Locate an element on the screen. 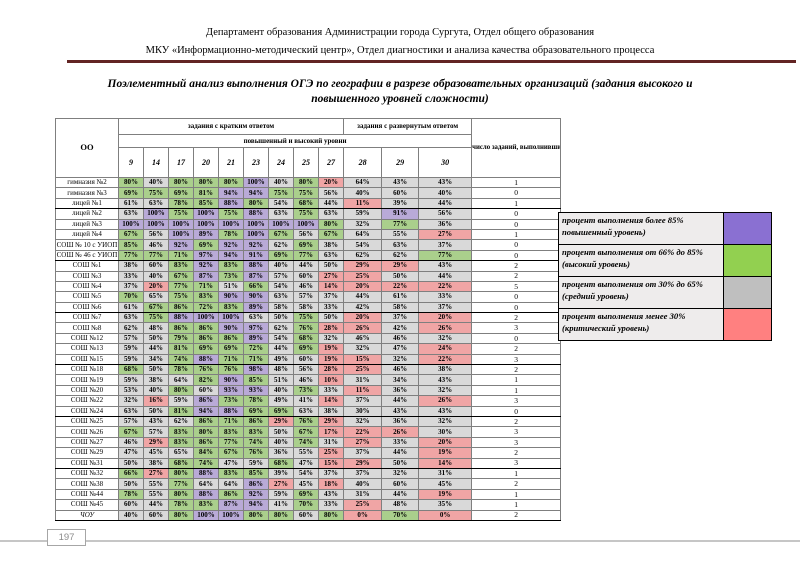  value-cell: 27% is located at coordinates (331, 276).